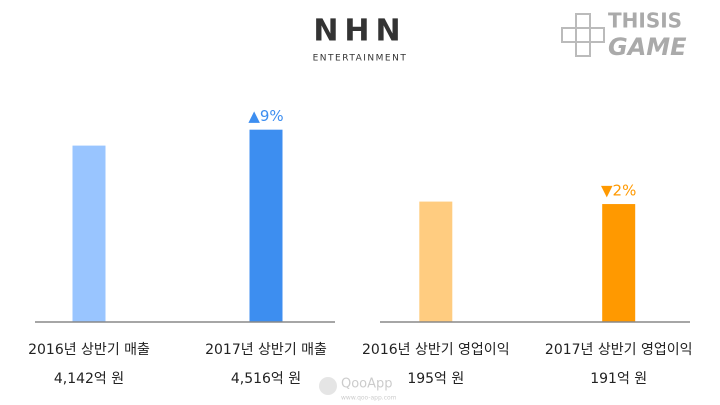 This screenshot has width=720, height=405. Describe the element at coordinates (645, 21) in the screenshot. I see `site-name: THISIS` at that location.